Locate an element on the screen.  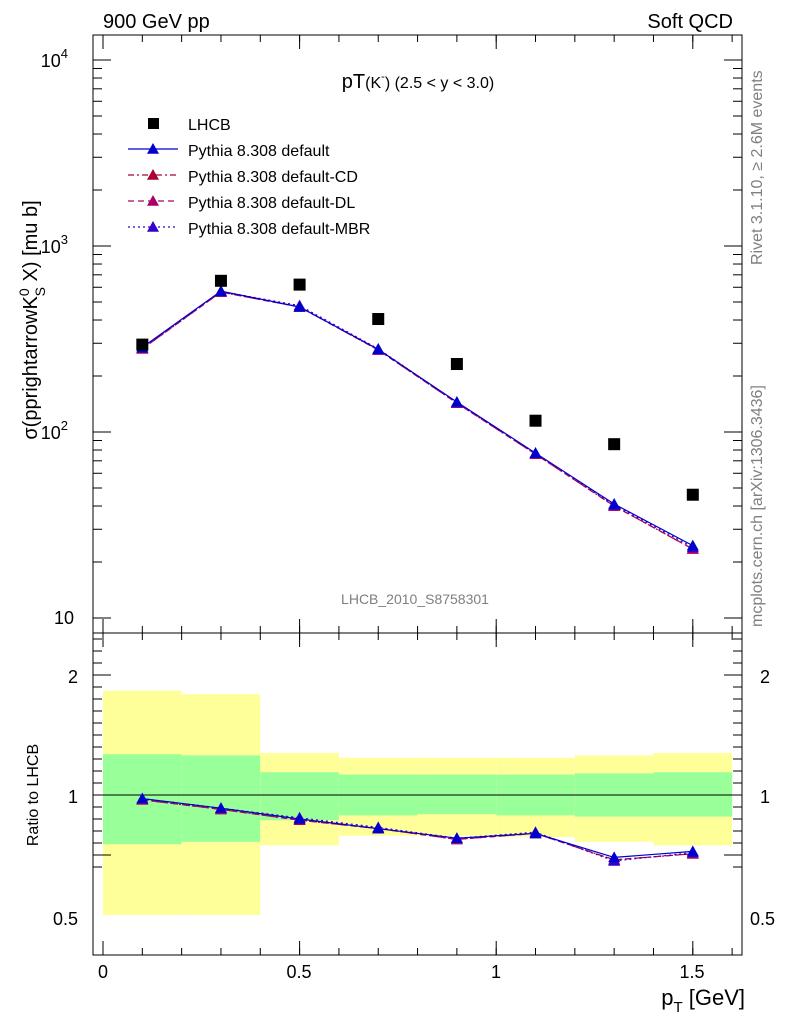
legend-marker-cd is located at coordinates (153, 174).